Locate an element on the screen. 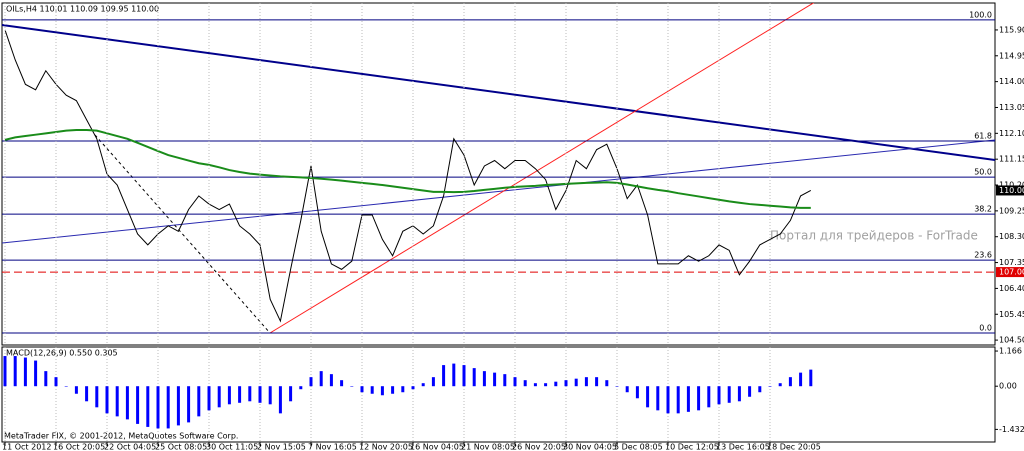  y-tick-label: 106.40 is located at coordinates (1011, 288).